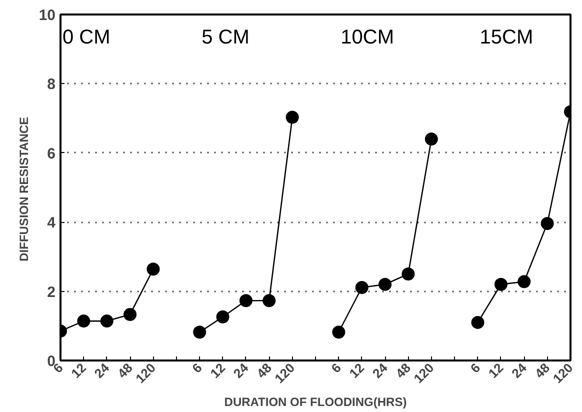 This screenshot has width=582, height=412. Describe the element at coordinates (47, 15) in the screenshot. I see `y-tick-label: 10` at that location.